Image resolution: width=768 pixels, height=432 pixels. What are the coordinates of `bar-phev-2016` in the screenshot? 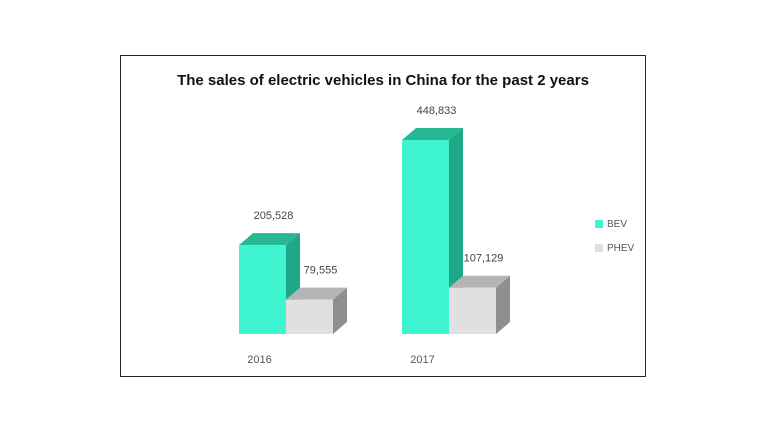 It's located at (309, 316).